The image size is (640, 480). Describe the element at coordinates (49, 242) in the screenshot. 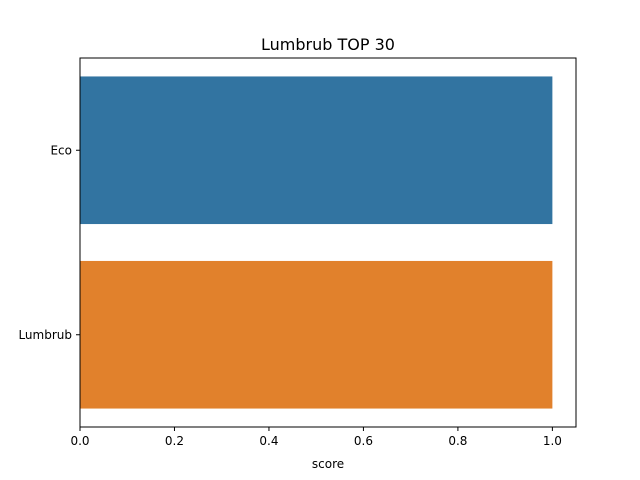

I see `y-ticks: Eco Lumbrub` at that location.